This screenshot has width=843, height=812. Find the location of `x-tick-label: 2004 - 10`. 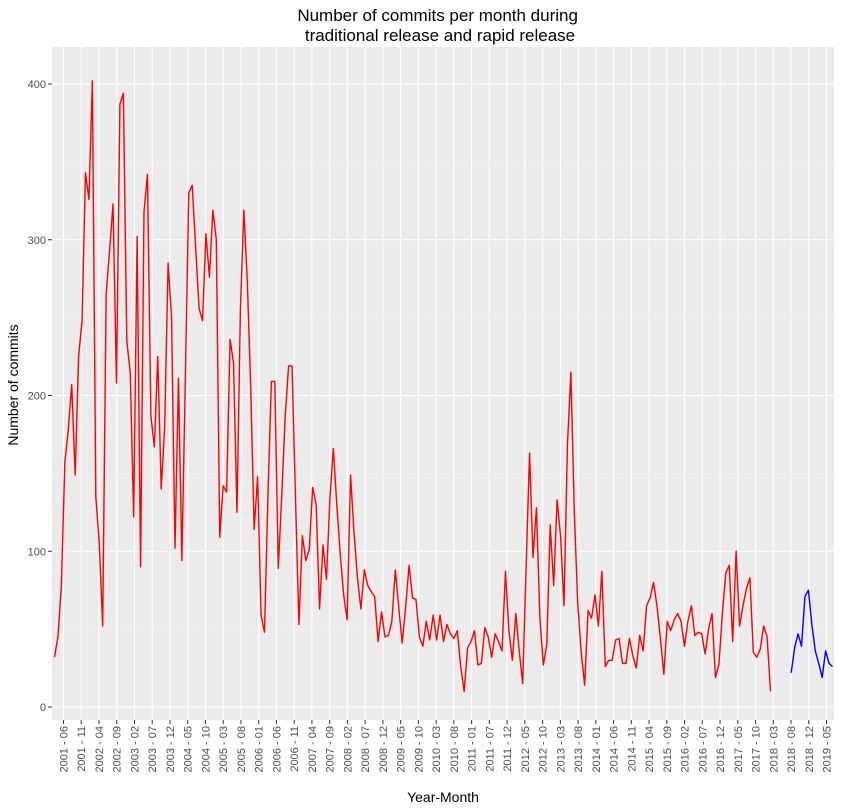

x-tick-label: 2004 - 10 is located at coordinates (206, 749).